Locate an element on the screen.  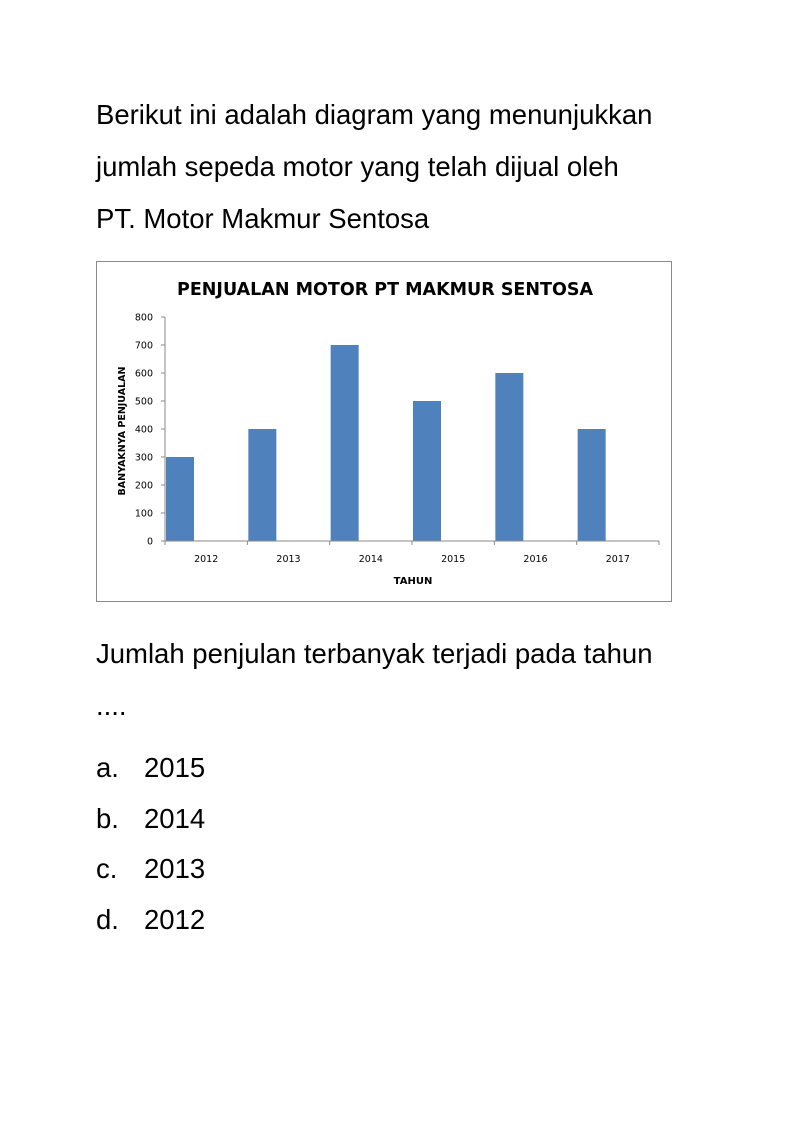
intro-line-3: PT. Motor Makmur Sentosa is located at coordinates (263, 218).